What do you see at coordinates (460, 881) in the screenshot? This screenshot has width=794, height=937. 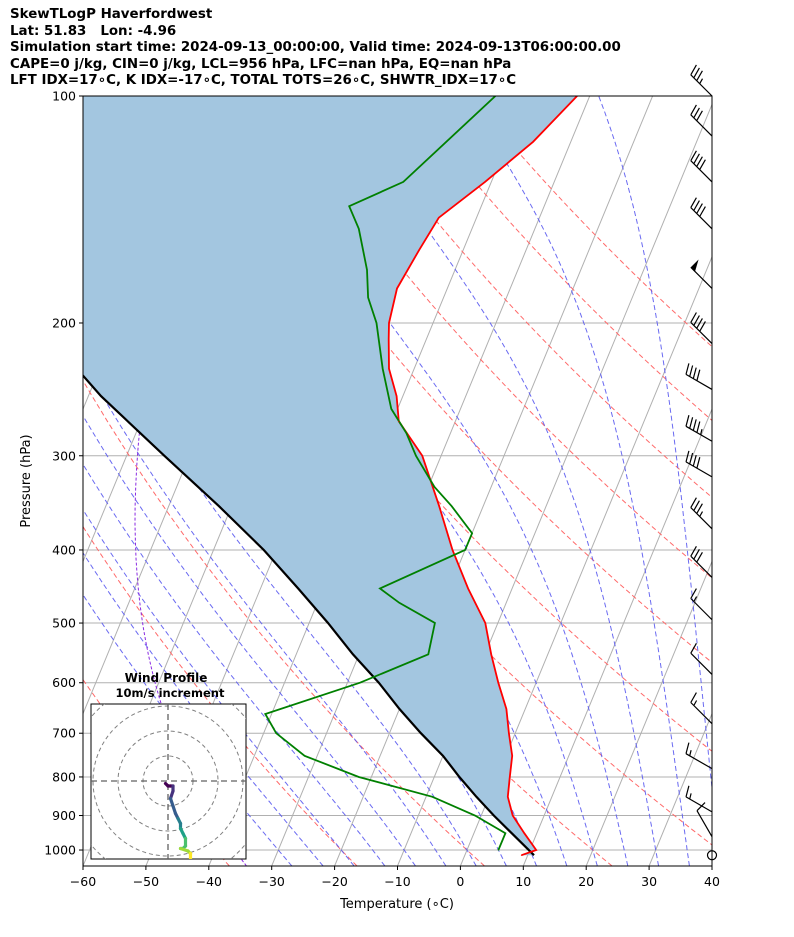 I see `x-tick-label: 0` at bounding box center [460, 881].